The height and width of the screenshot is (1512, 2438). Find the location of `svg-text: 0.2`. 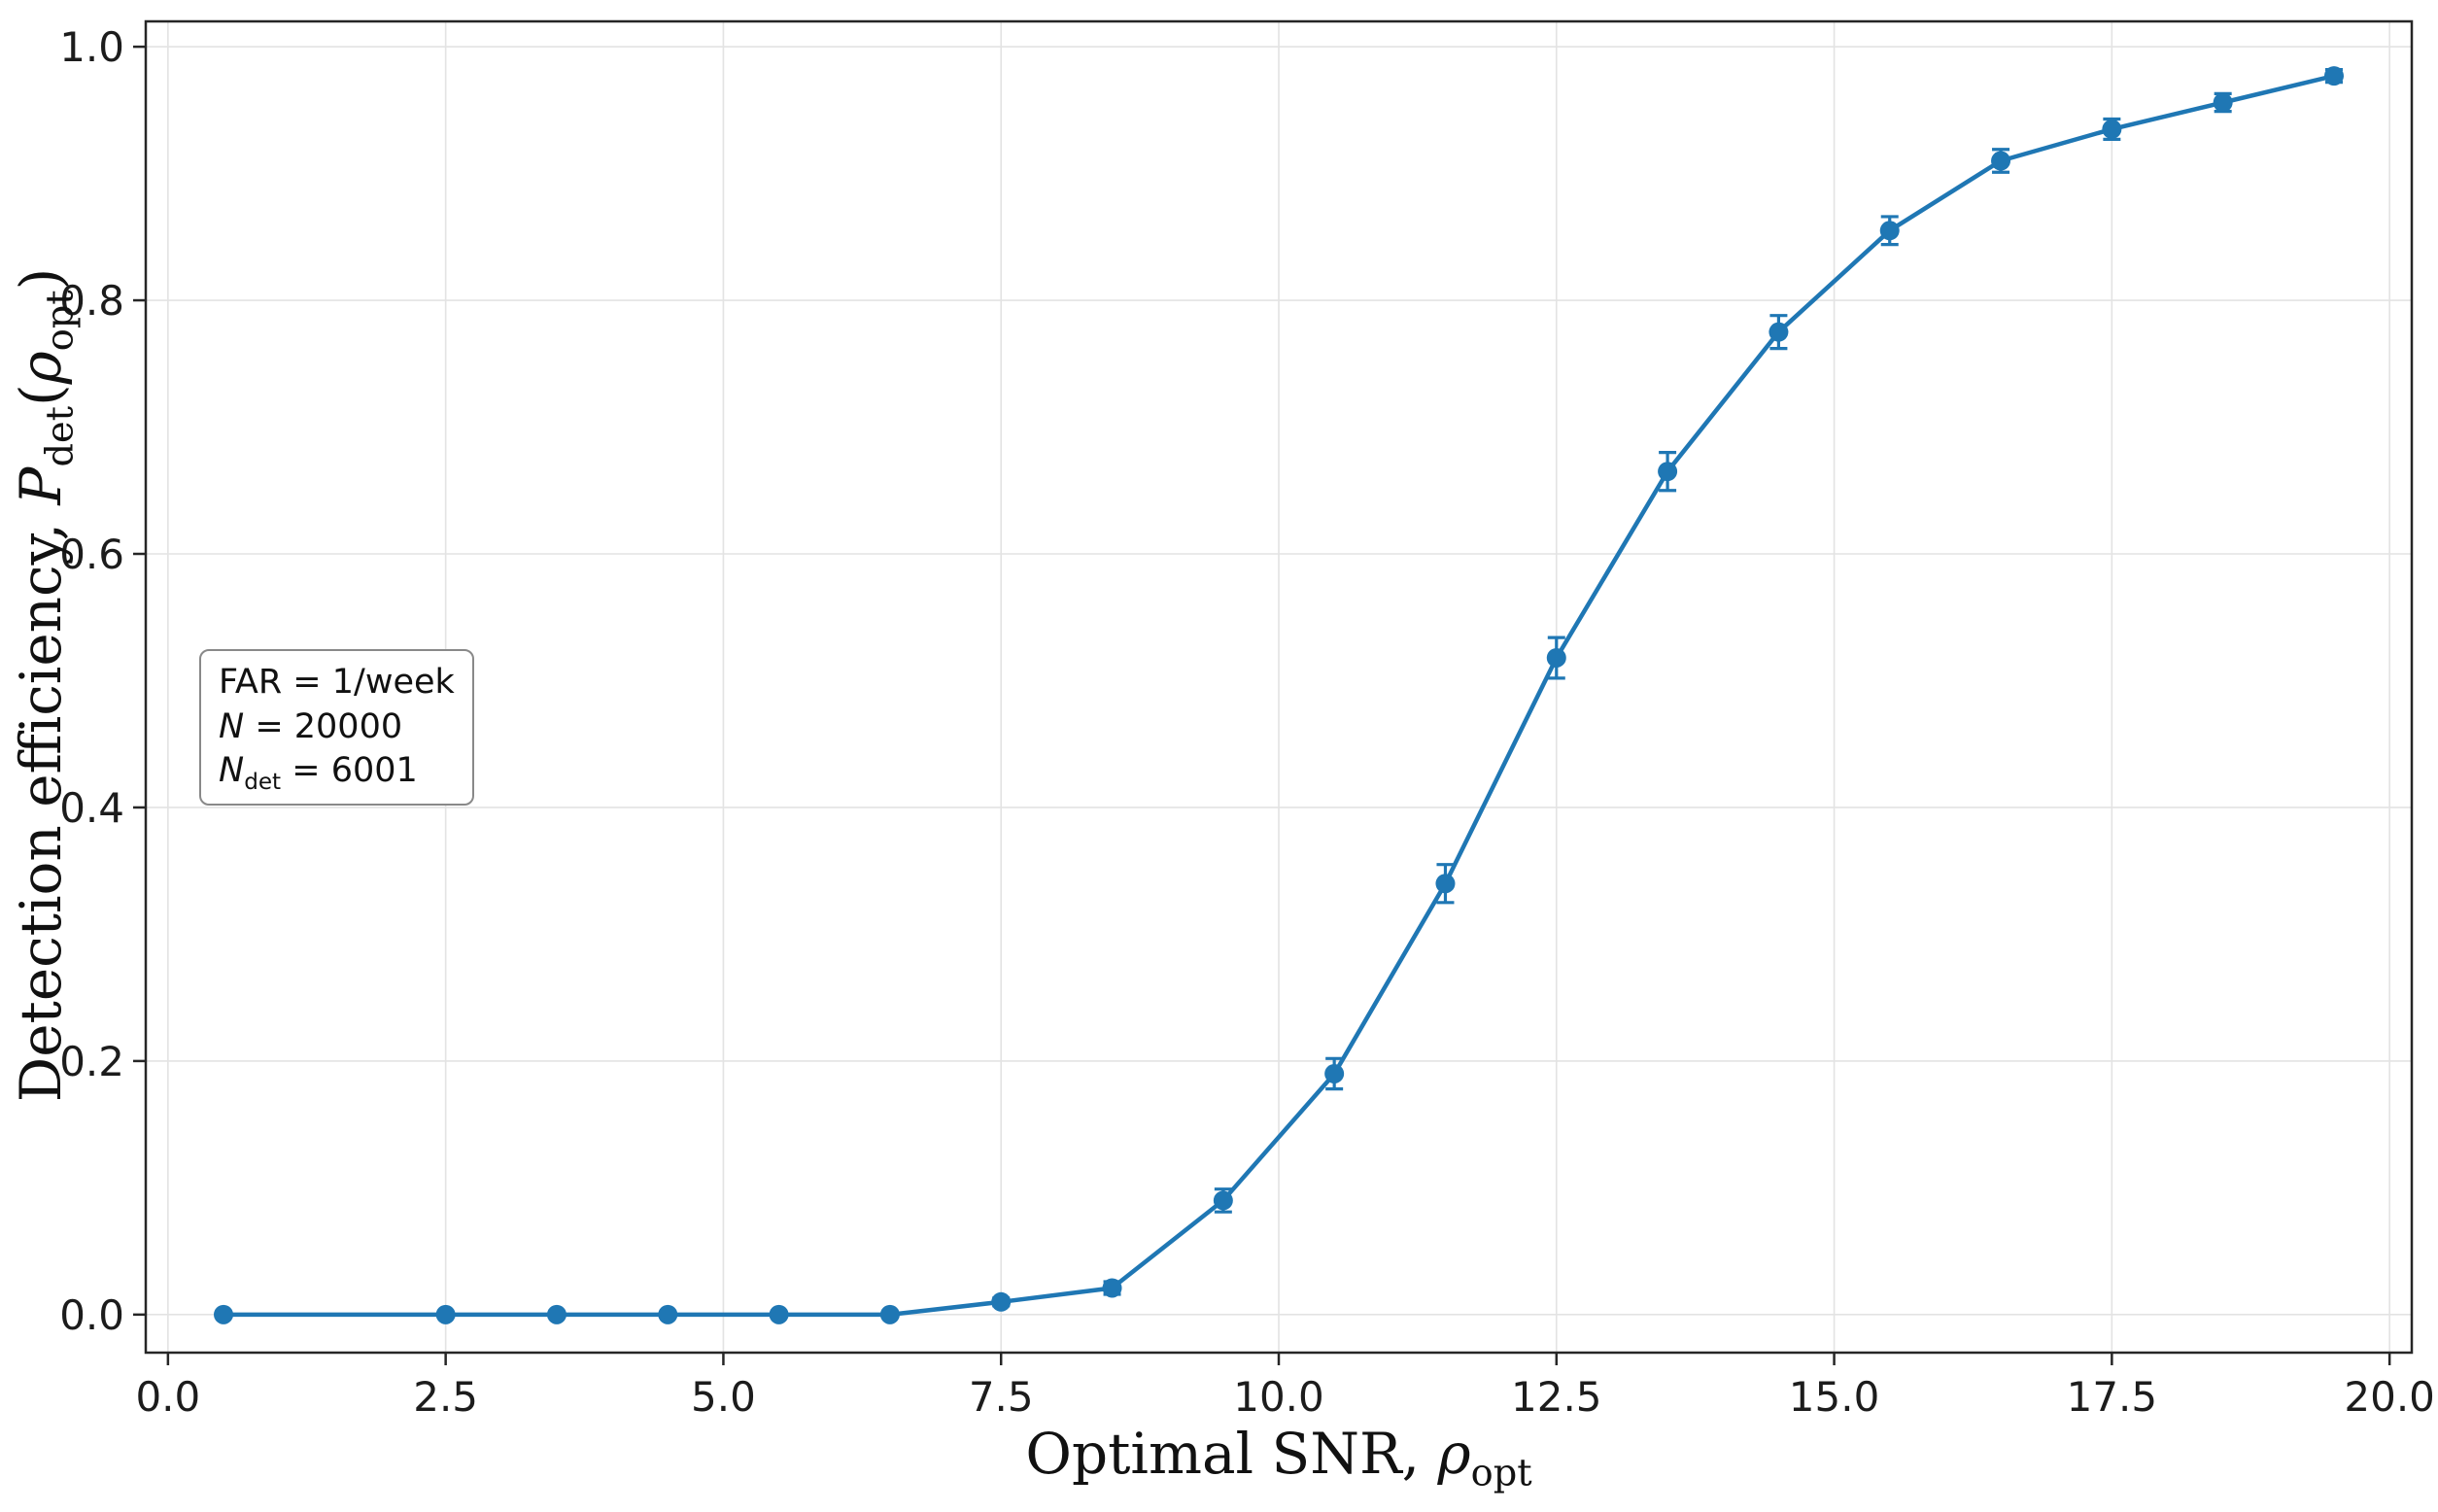

svg-text: 0.2 is located at coordinates (91, 1061).